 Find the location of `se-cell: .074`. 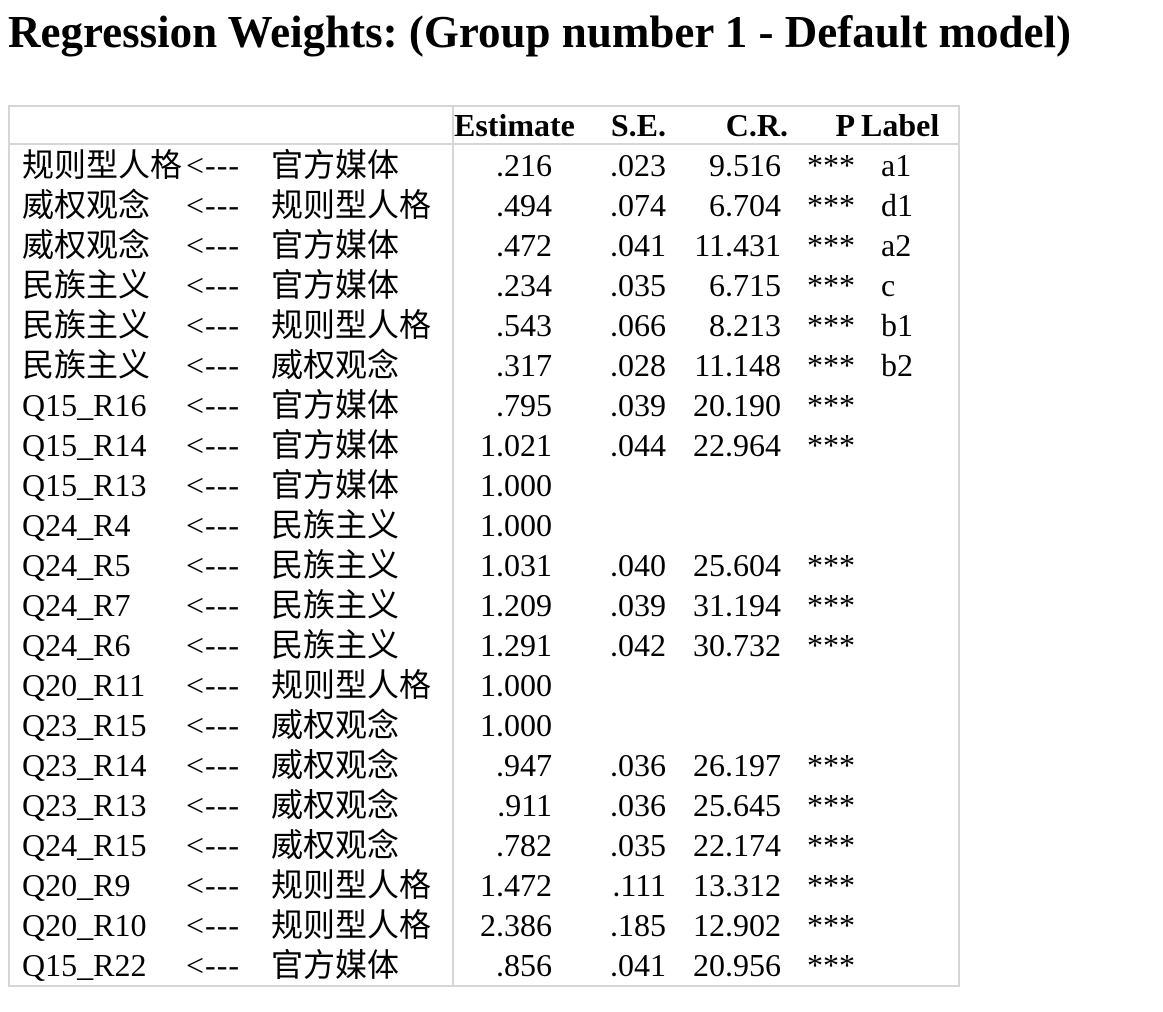

se-cell: .074 is located at coordinates (638, 205).